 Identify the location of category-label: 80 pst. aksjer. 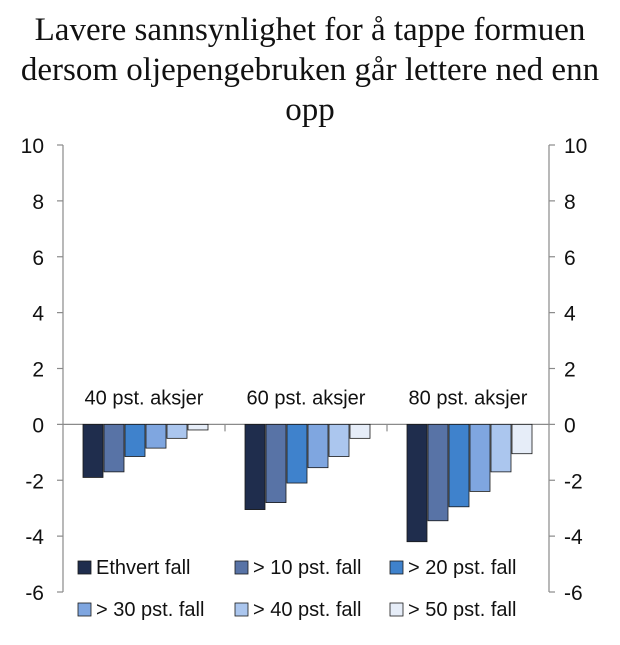
(468, 398).